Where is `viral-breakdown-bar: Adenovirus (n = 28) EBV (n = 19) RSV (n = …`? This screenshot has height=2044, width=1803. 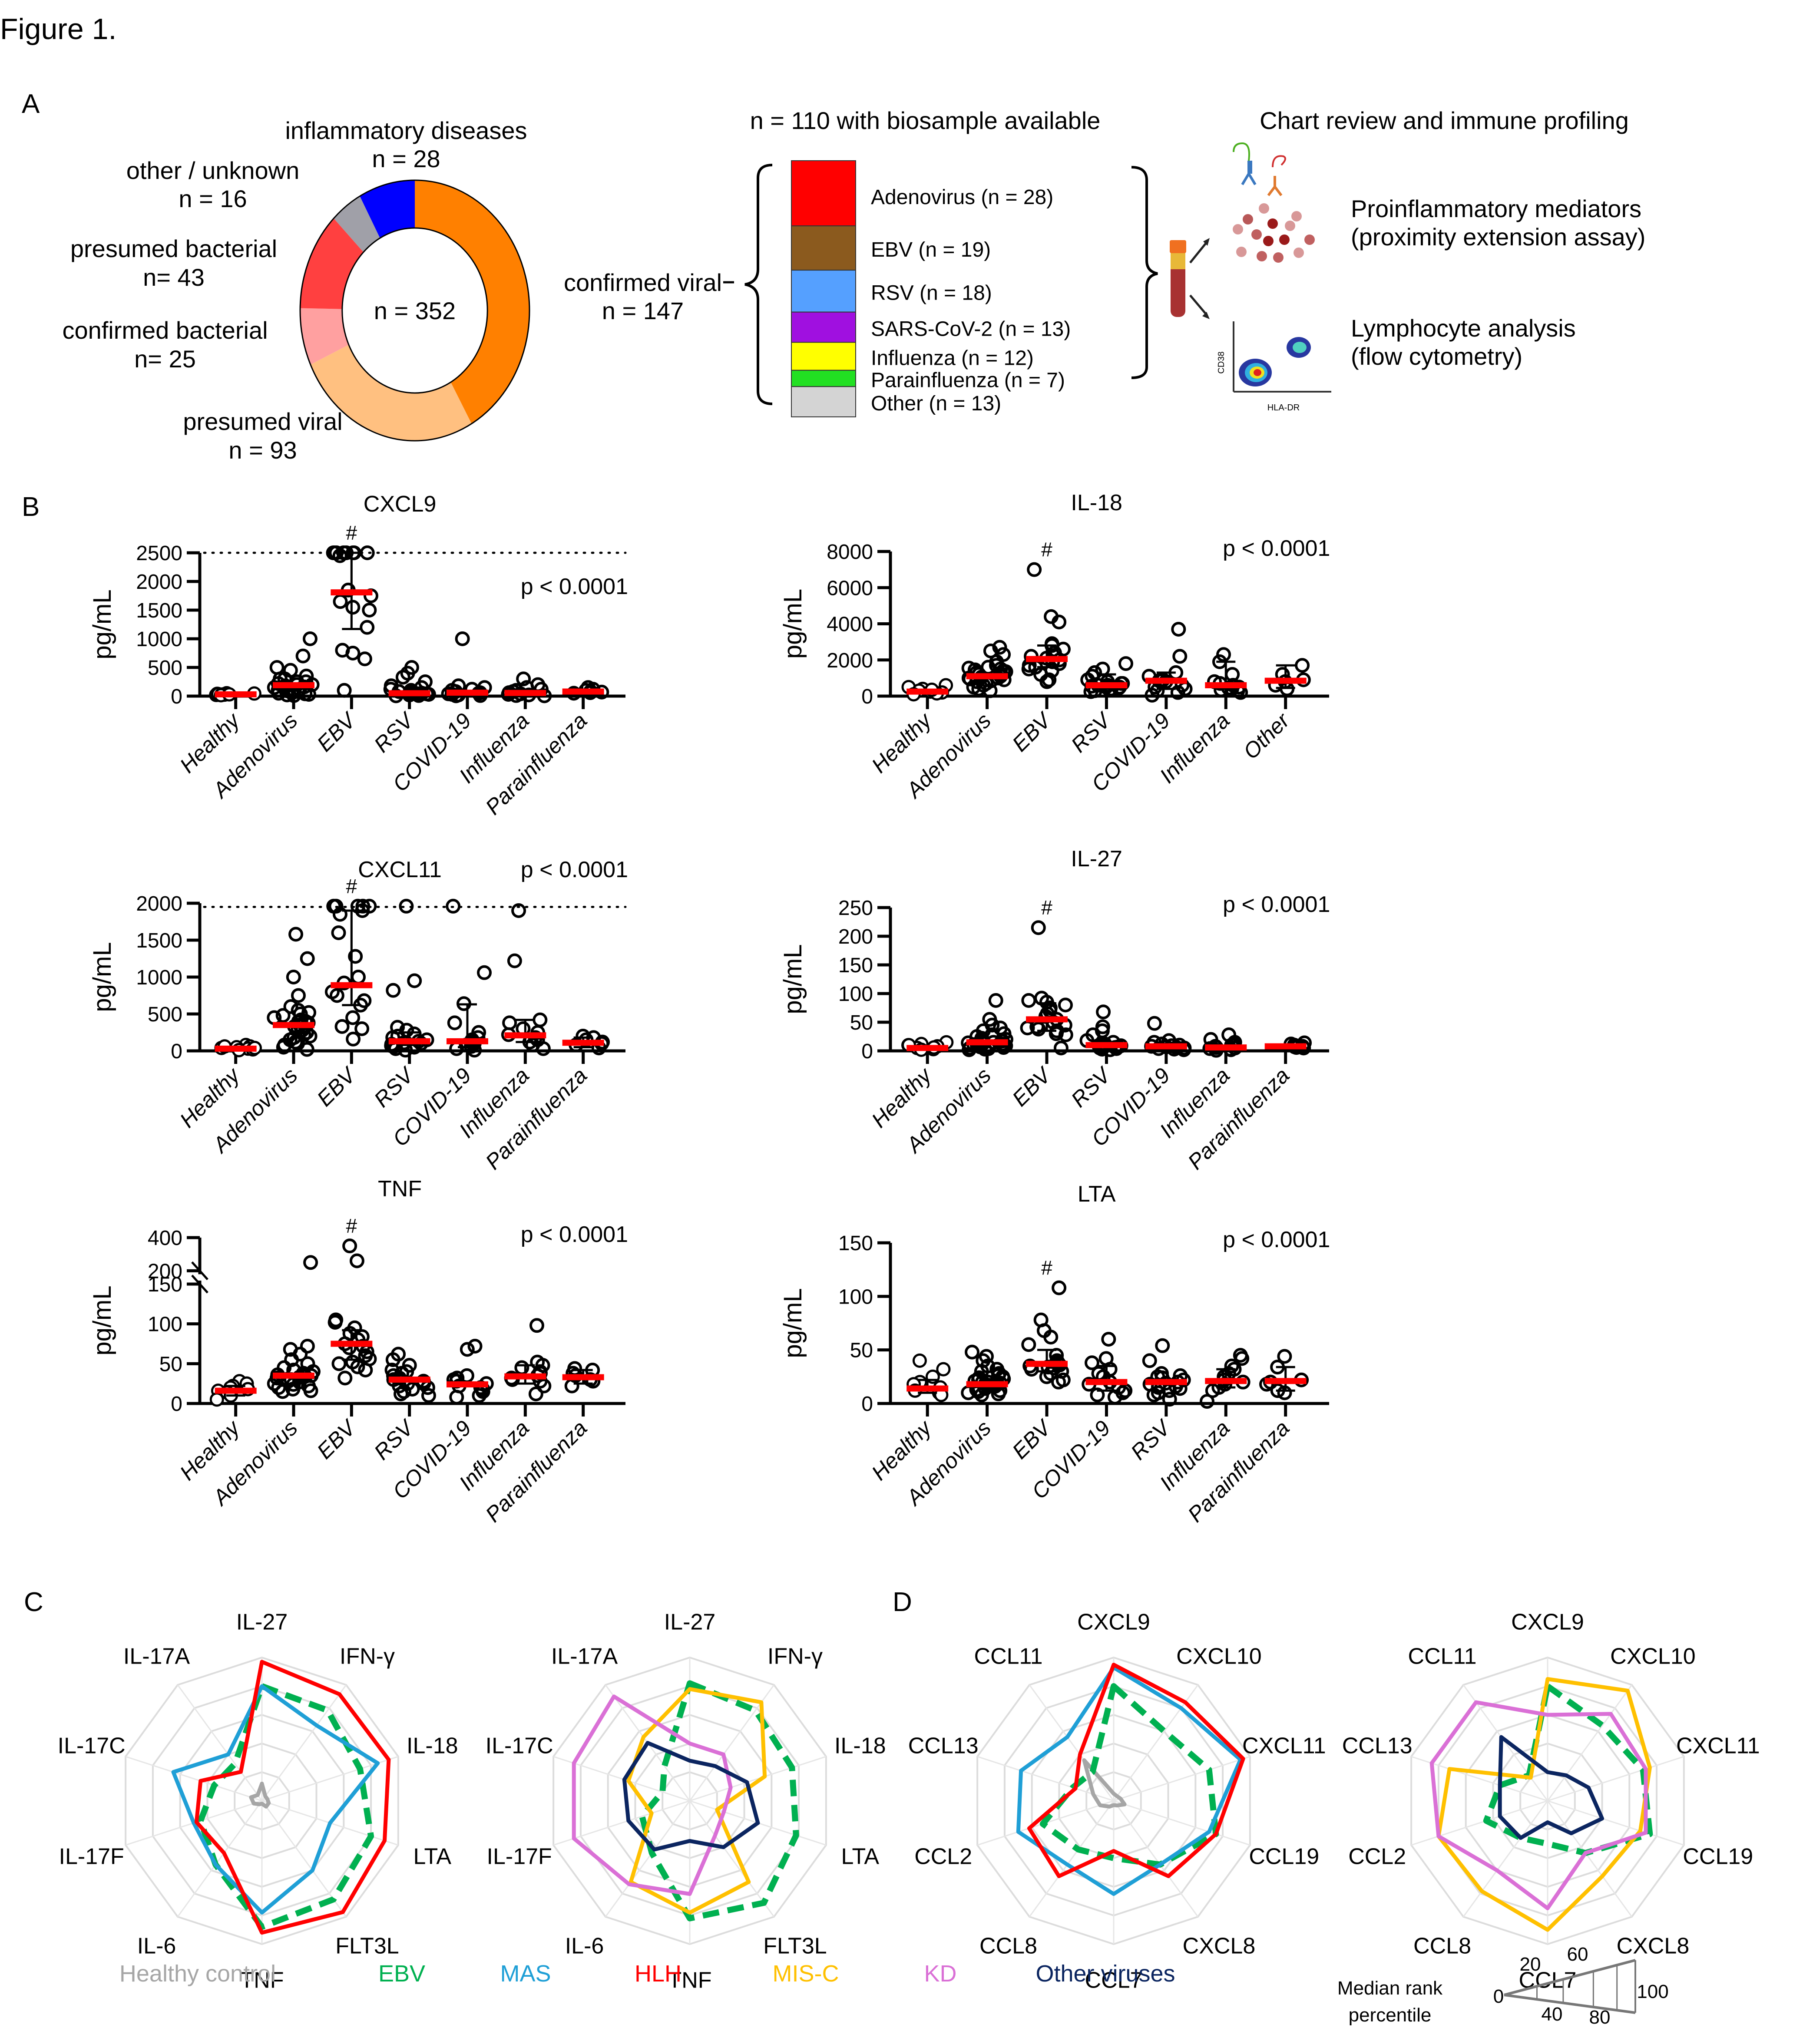 viral-breakdown-bar: Adenovirus (n = 28) EBV (n = 19) RSV (n = … is located at coordinates (931, 288).